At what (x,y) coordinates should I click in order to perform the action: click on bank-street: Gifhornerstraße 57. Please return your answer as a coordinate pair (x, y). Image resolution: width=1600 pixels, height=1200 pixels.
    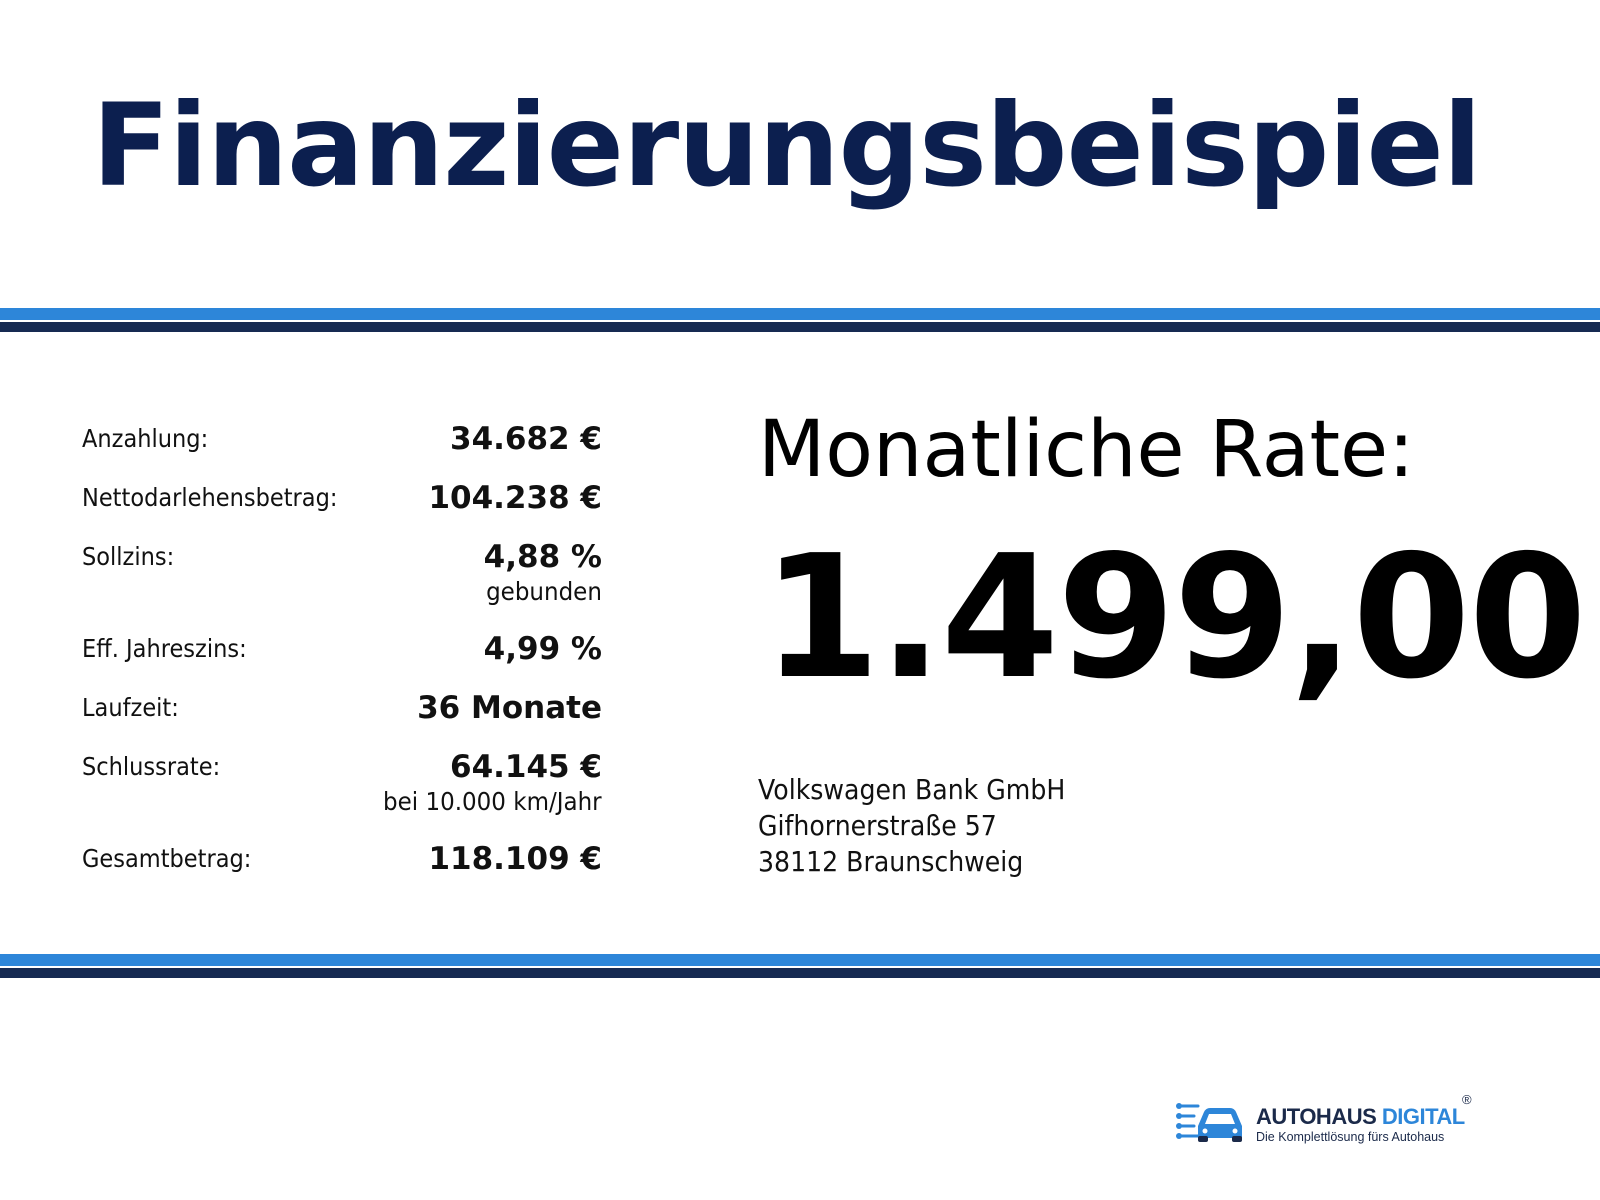
    Looking at the image, I should click on (877, 825).